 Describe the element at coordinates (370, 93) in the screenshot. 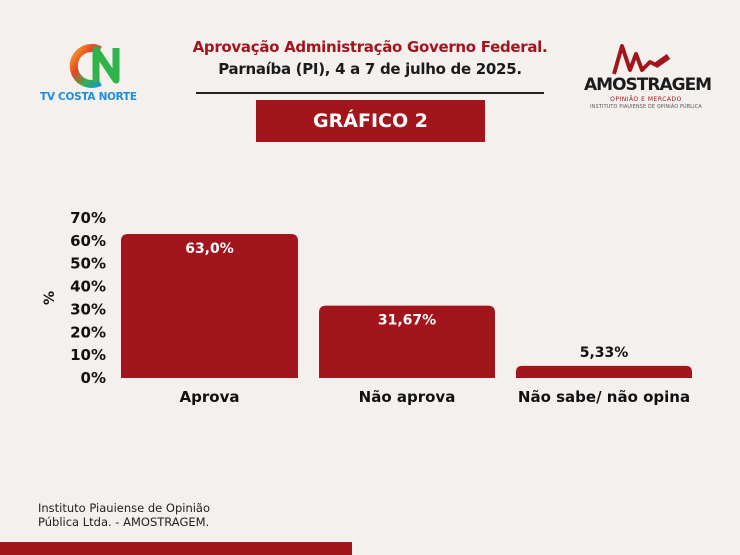

I see `title-divider` at that location.